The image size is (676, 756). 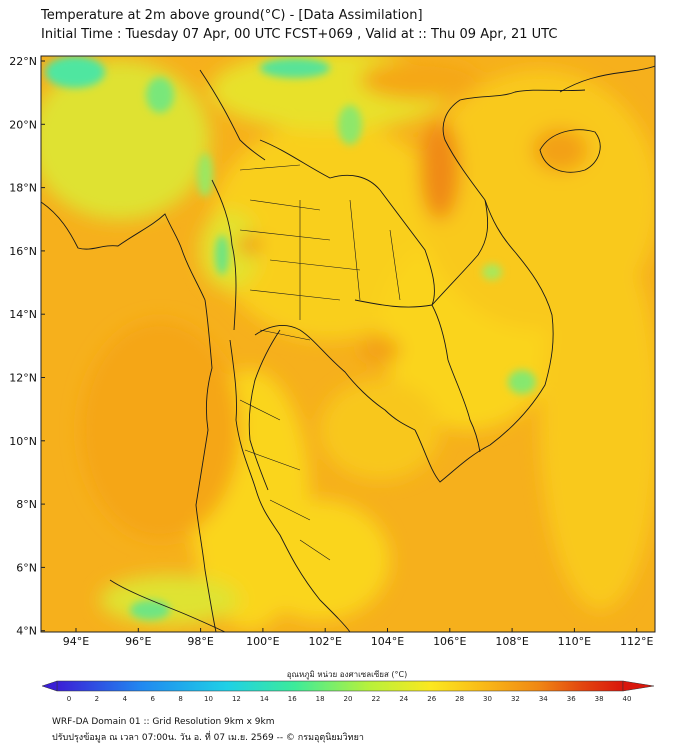 What do you see at coordinates (484, 341) in the screenshot?
I see `coastline-vietnam-south` at bounding box center [484, 341].